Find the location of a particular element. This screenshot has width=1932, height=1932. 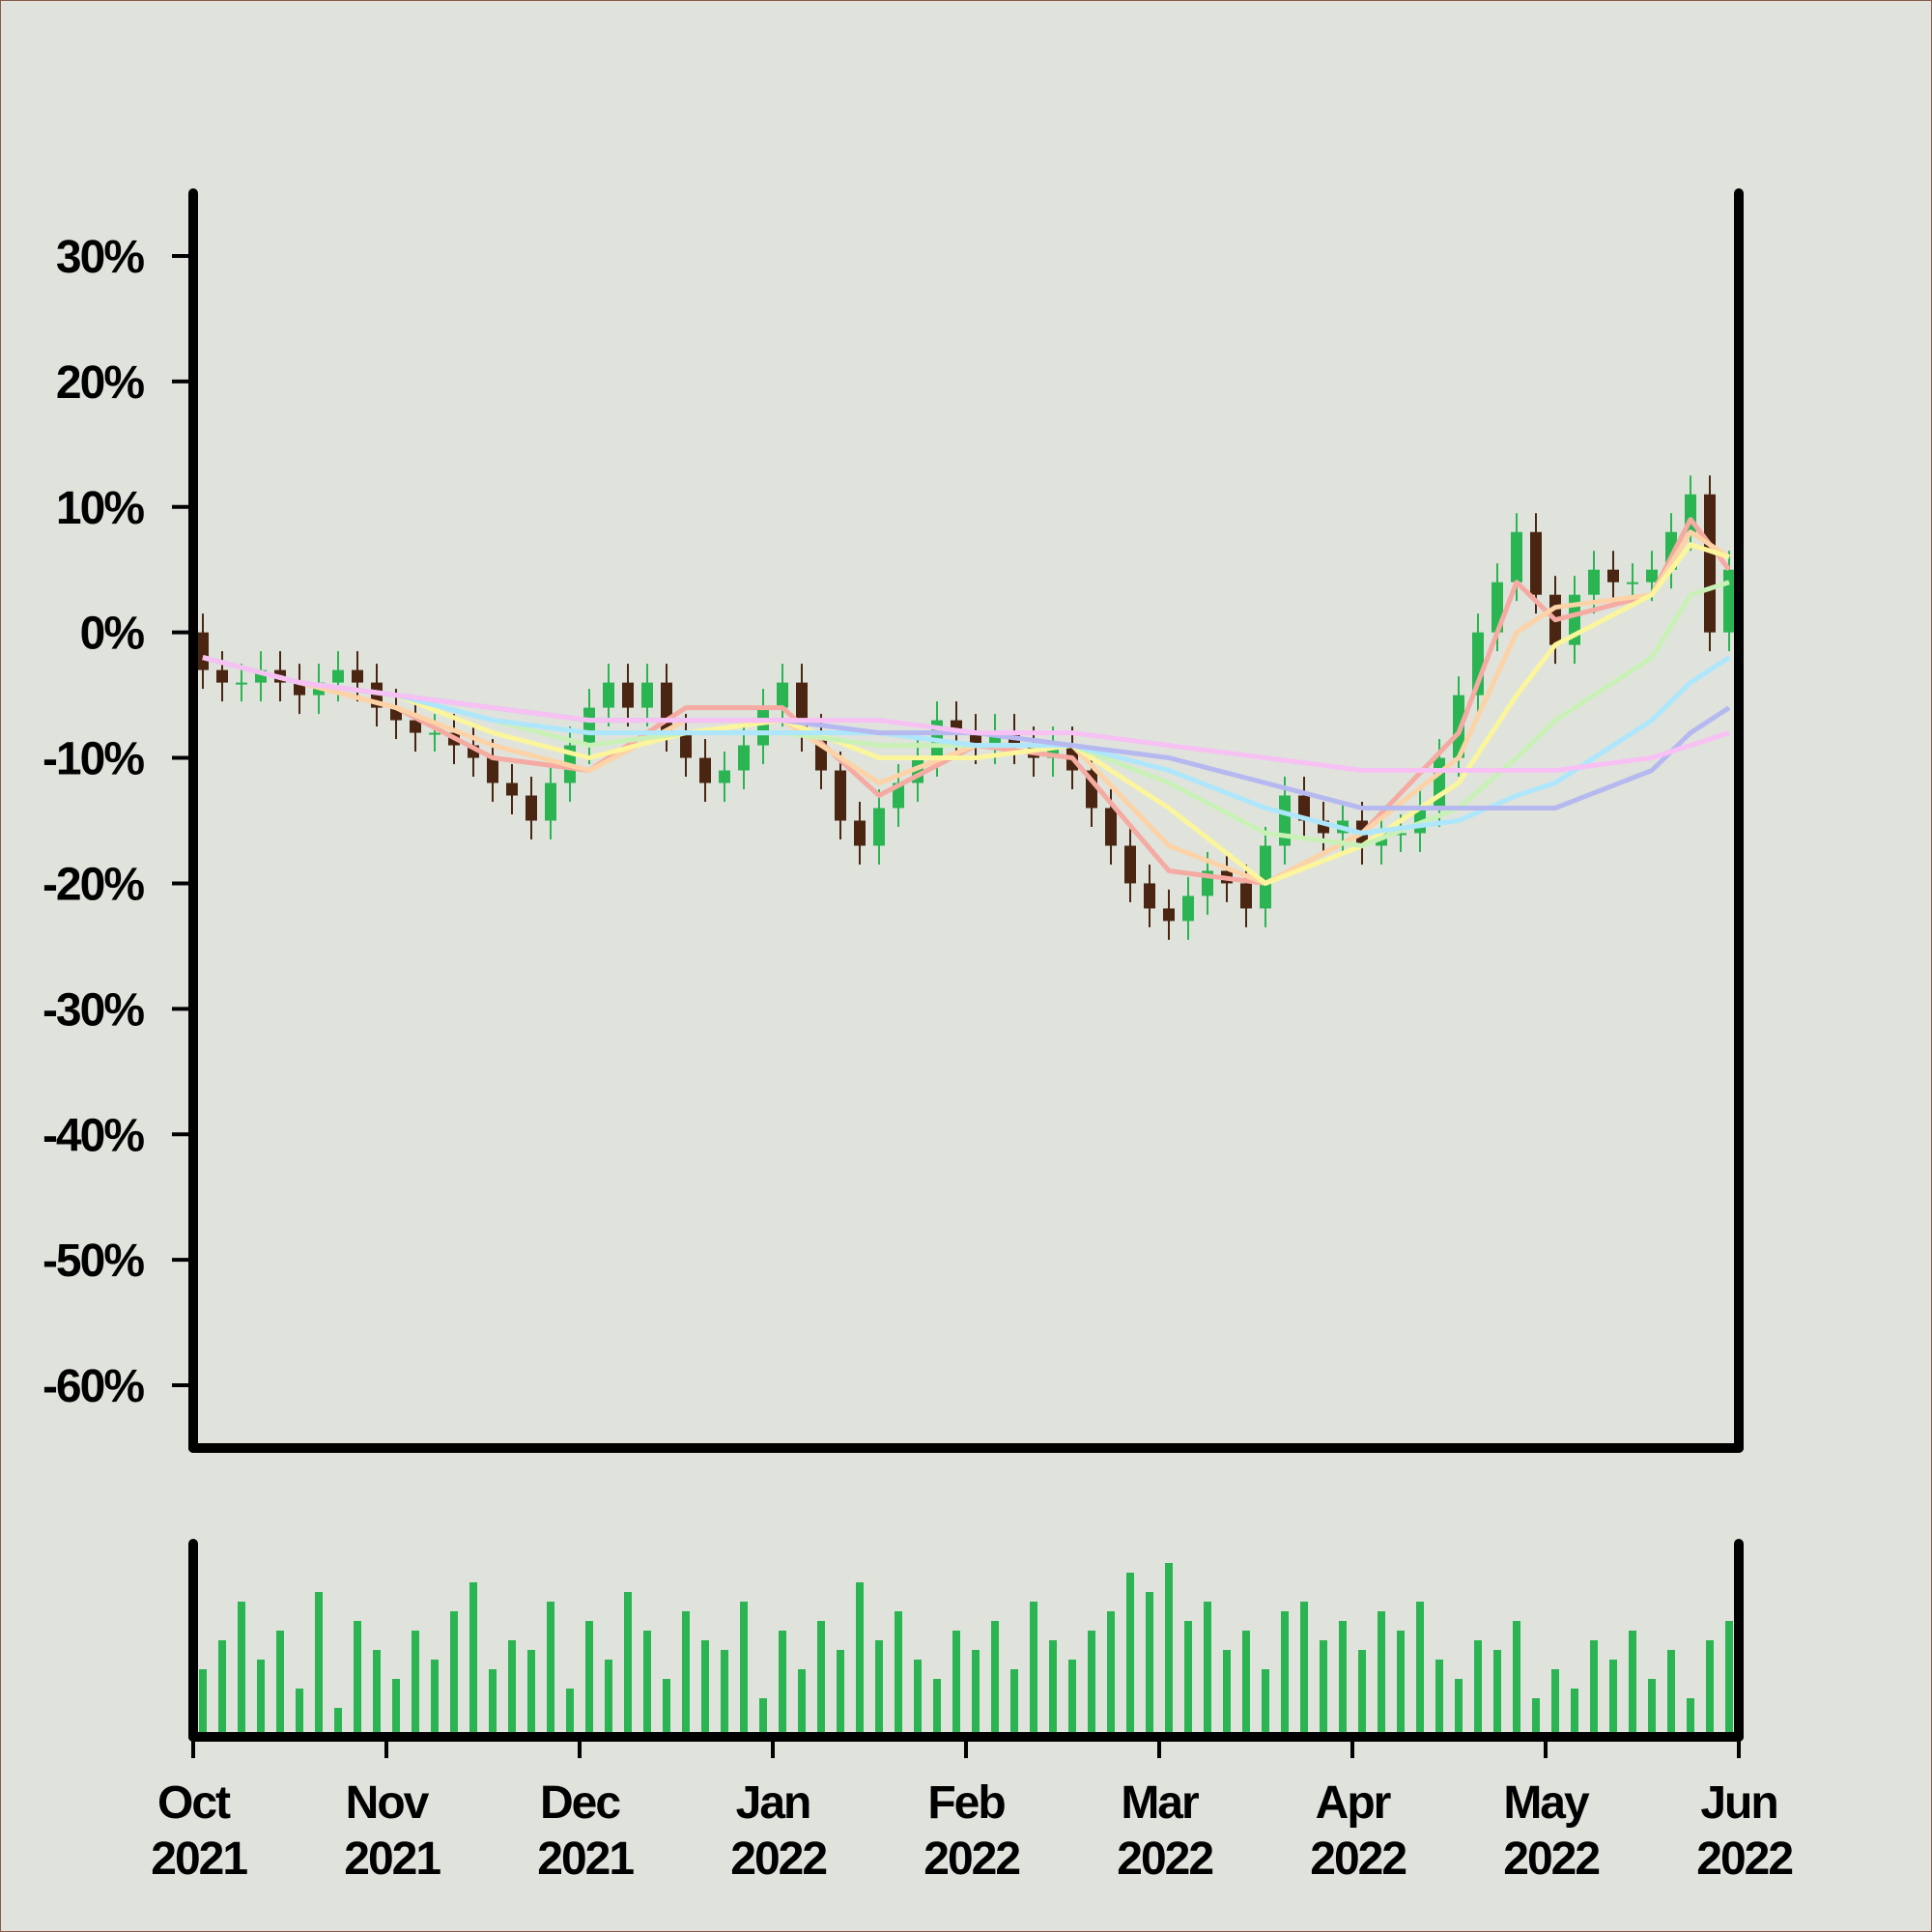

moving-average-line is located at coordinates (966, 714).